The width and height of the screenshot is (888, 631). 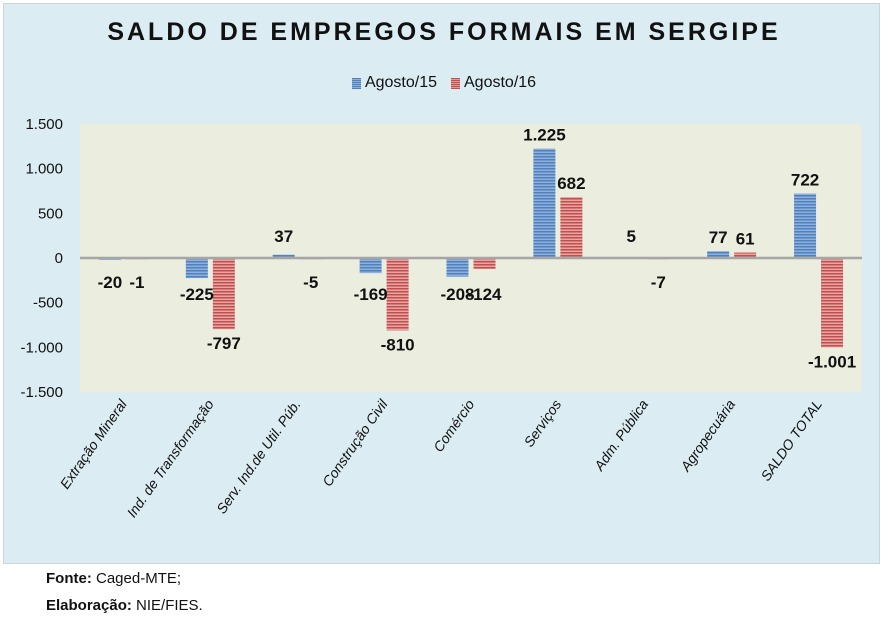 What do you see at coordinates (50, 213) in the screenshot?
I see `y-tick-label: 500` at bounding box center [50, 213].